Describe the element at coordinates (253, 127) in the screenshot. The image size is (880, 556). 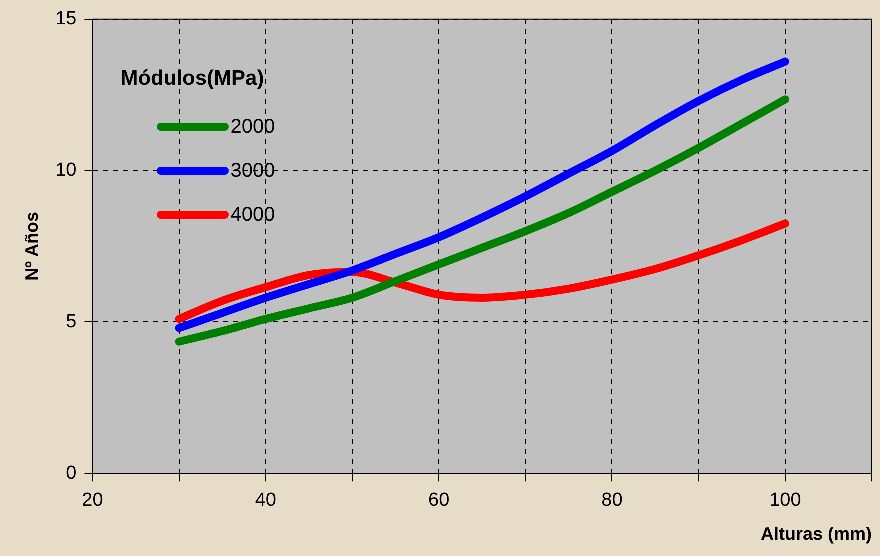
I see `legend-label: 2000` at that location.